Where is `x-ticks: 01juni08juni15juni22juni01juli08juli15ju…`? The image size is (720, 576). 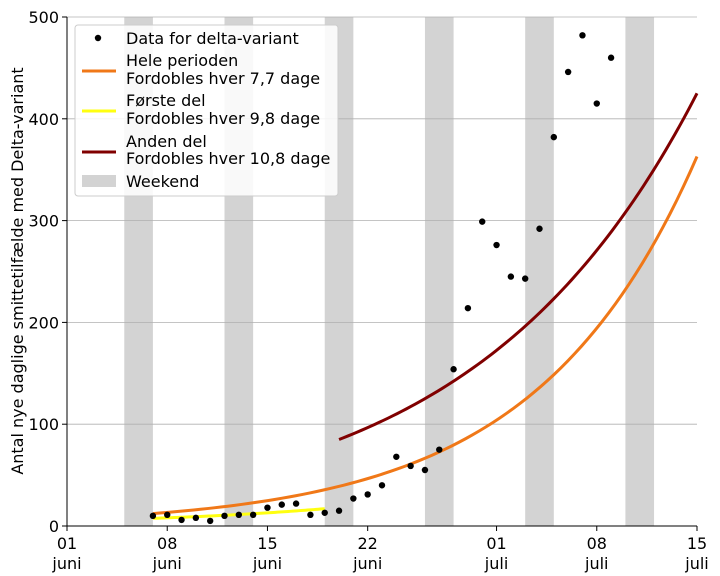
x-ticks: 01juni08juni15juni22juni01juli08juli15ju… is located at coordinates (380, 549).